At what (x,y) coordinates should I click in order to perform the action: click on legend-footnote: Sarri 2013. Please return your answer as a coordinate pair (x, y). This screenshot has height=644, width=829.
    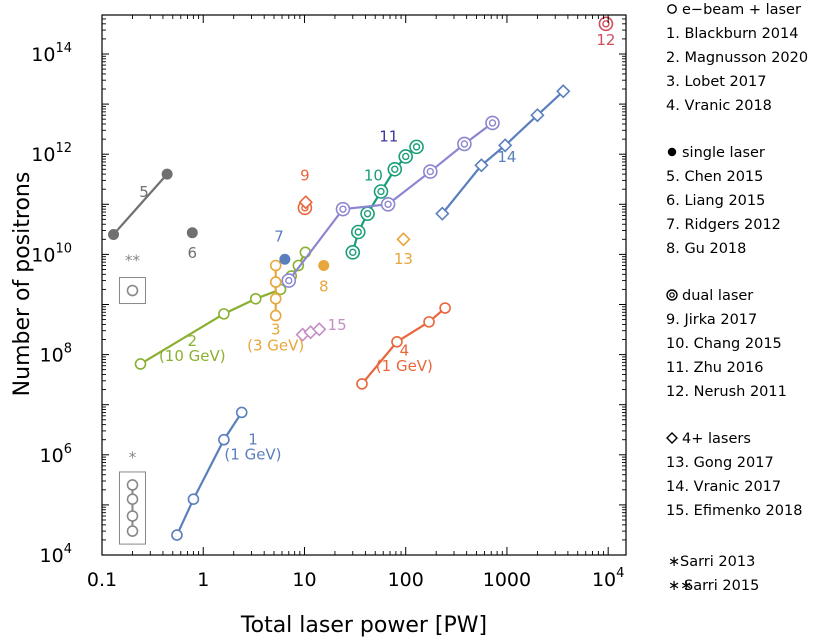
    Looking at the image, I should click on (717, 562).